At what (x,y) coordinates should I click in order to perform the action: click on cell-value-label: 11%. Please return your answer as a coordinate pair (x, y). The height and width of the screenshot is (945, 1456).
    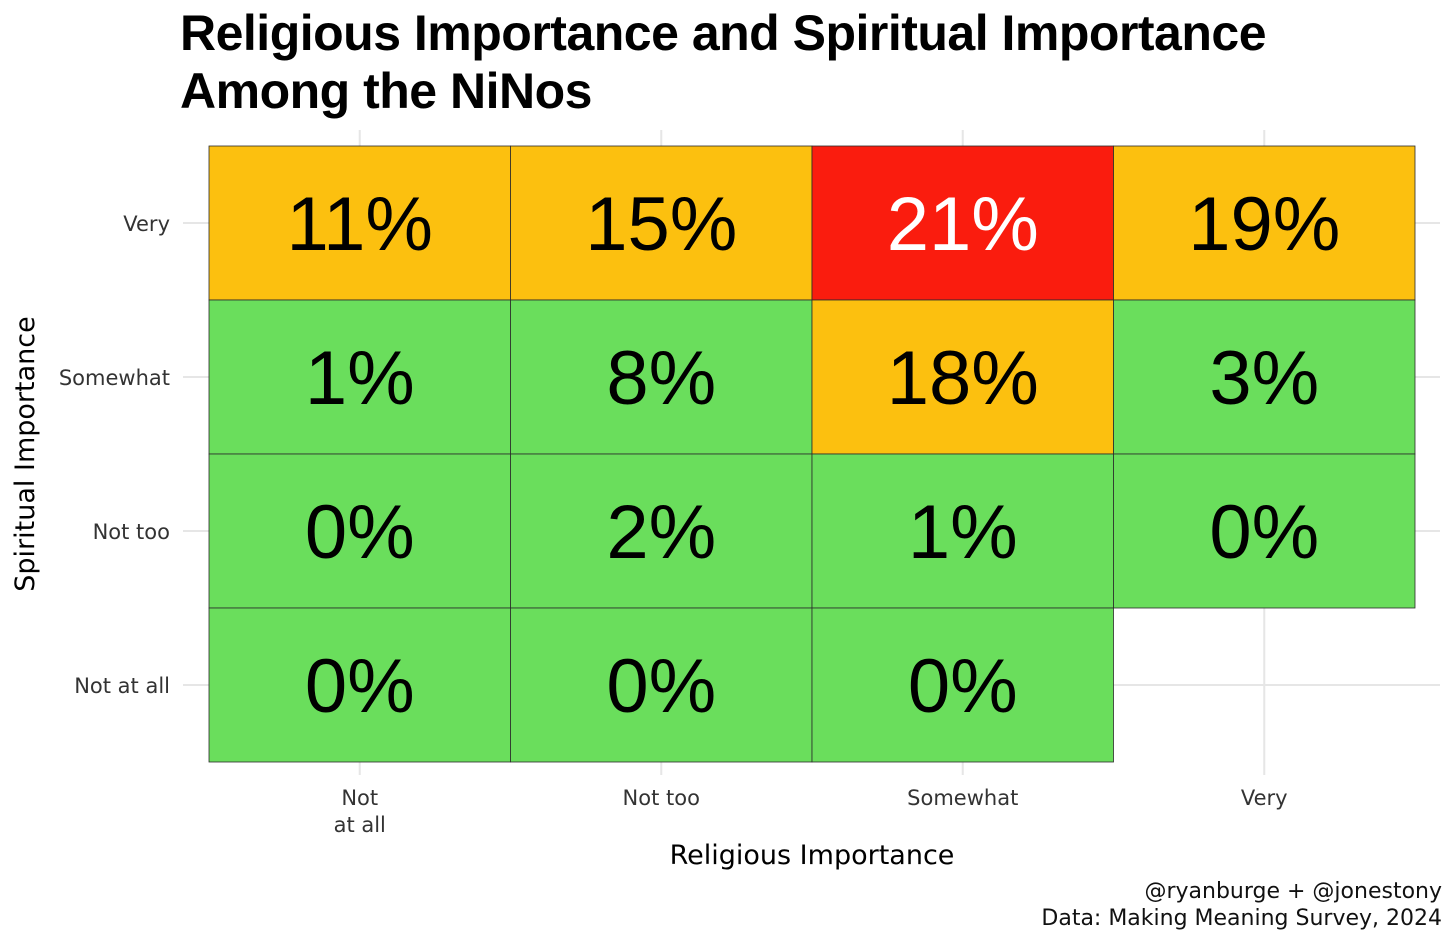
    Looking at the image, I should click on (360, 224).